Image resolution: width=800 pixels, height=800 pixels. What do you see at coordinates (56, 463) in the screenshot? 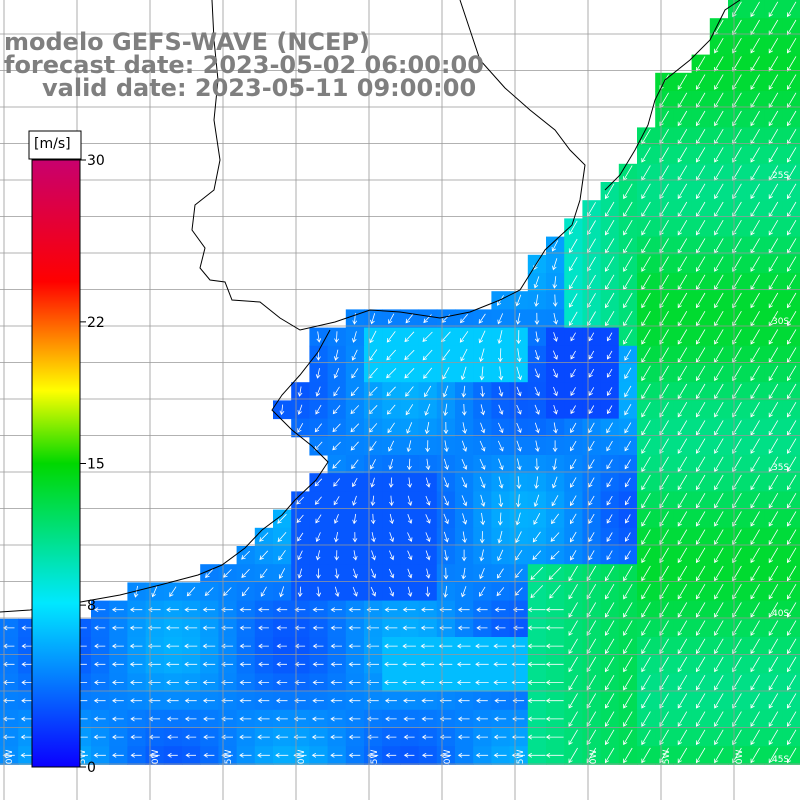
I see `colorbar-ramp` at bounding box center [56, 463].